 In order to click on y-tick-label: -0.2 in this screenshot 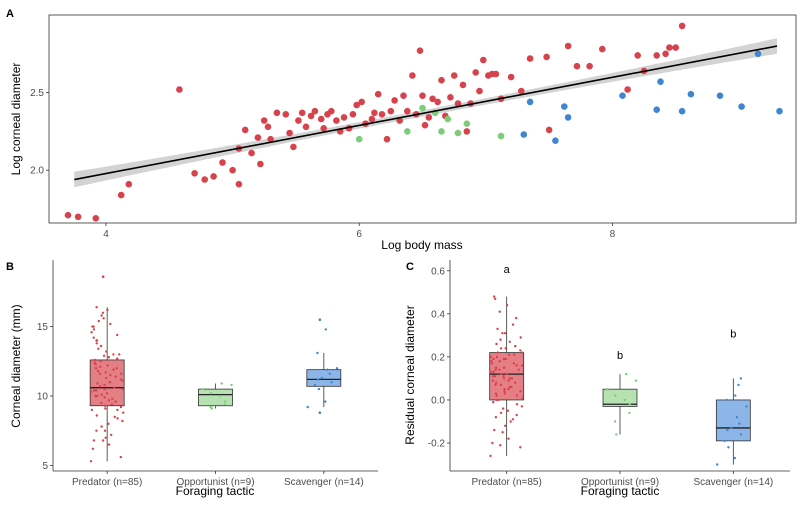, I will do `click(437, 444)`.